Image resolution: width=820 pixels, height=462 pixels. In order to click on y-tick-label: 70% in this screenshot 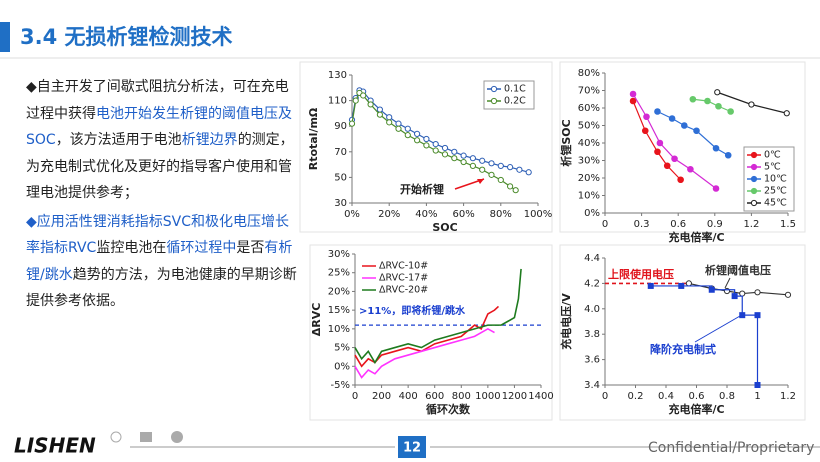, I will do `click(589, 91)`.